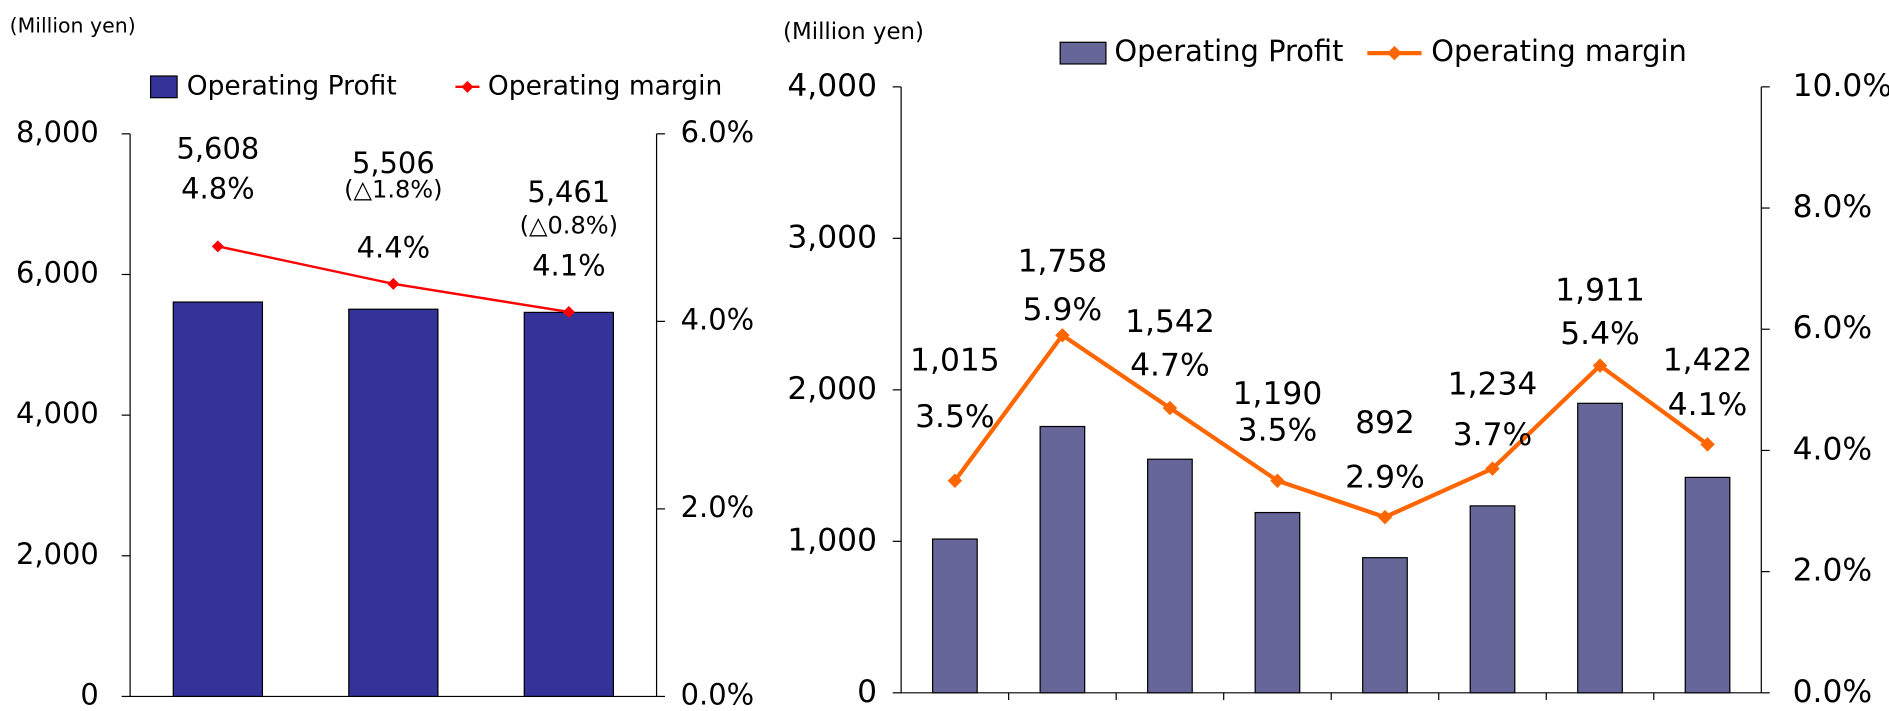 The image size is (1889, 711). Describe the element at coordinates (1331, 426) in the screenshot. I see `margin-line` at that location.